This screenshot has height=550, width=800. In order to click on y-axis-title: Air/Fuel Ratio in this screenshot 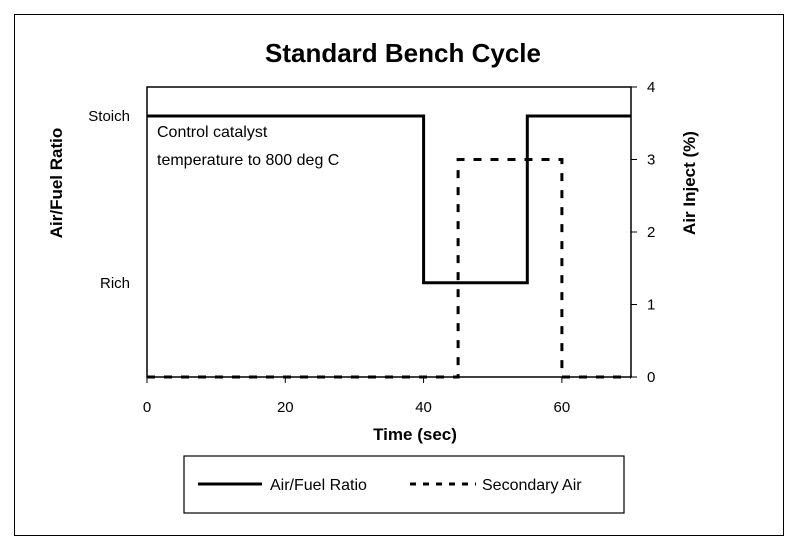, I will do `click(56, 183)`.